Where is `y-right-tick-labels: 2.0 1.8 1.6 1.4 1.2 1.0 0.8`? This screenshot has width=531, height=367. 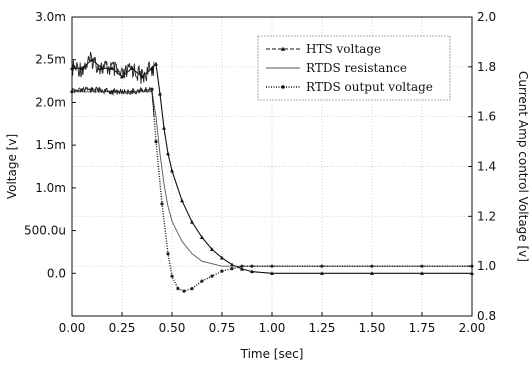 y-right-tick-labels: 2.0 1.8 1.6 1.4 1.2 1.0 0.8 is located at coordinates (482, 166).